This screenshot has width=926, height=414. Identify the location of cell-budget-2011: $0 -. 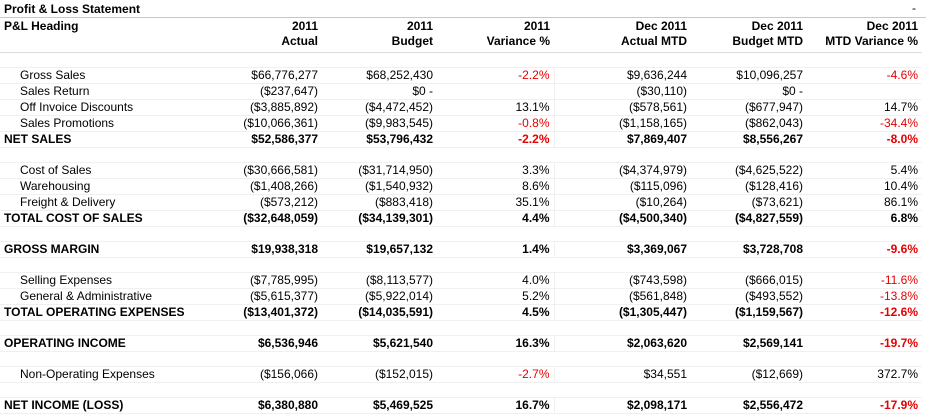
(379, 91).